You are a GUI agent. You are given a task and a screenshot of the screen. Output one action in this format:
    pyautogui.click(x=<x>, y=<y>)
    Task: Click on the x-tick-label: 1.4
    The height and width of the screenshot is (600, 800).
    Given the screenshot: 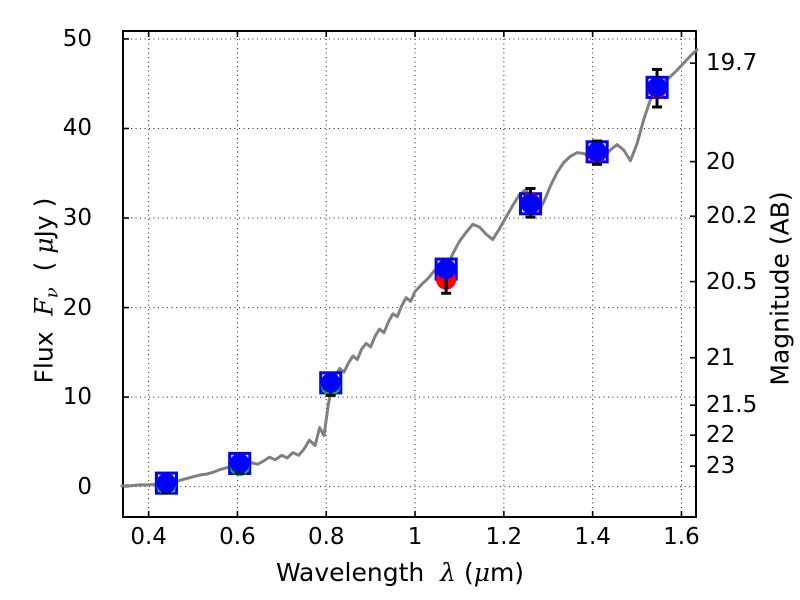 What is the action you would take?
    pyautogui.click(x=592, y=537)
    